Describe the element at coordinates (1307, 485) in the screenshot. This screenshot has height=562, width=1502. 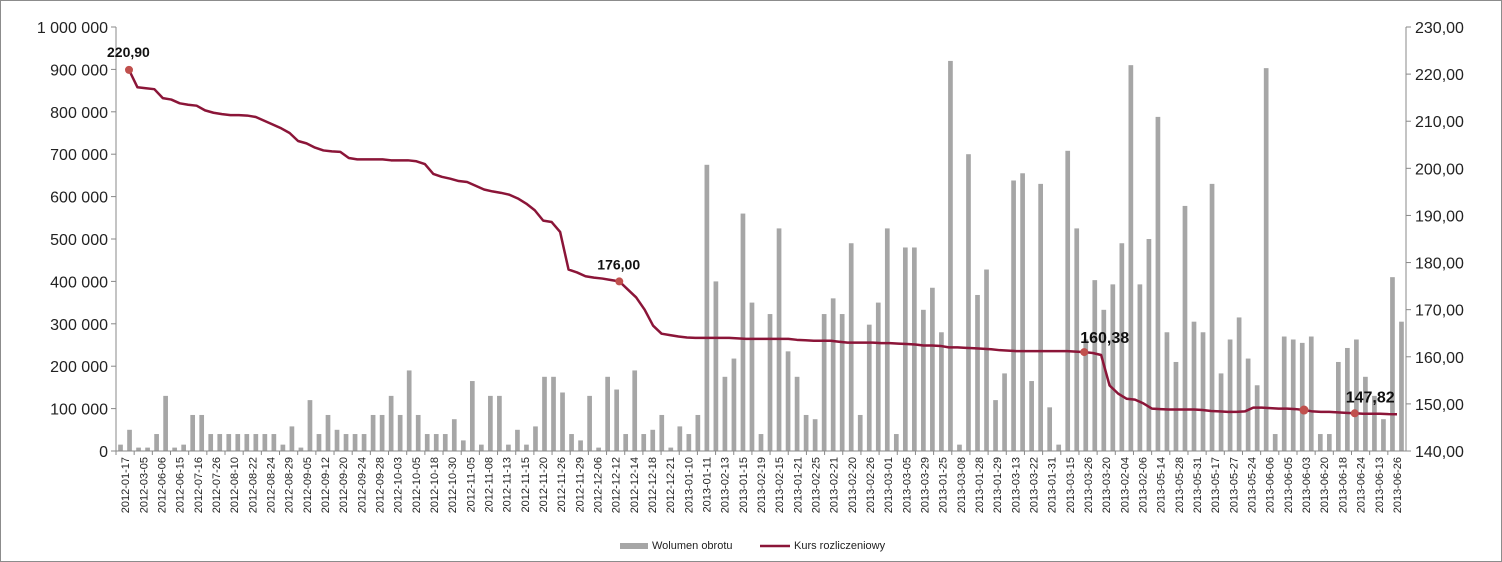
I see `x-tick-label: 2013-06-03` at that location.